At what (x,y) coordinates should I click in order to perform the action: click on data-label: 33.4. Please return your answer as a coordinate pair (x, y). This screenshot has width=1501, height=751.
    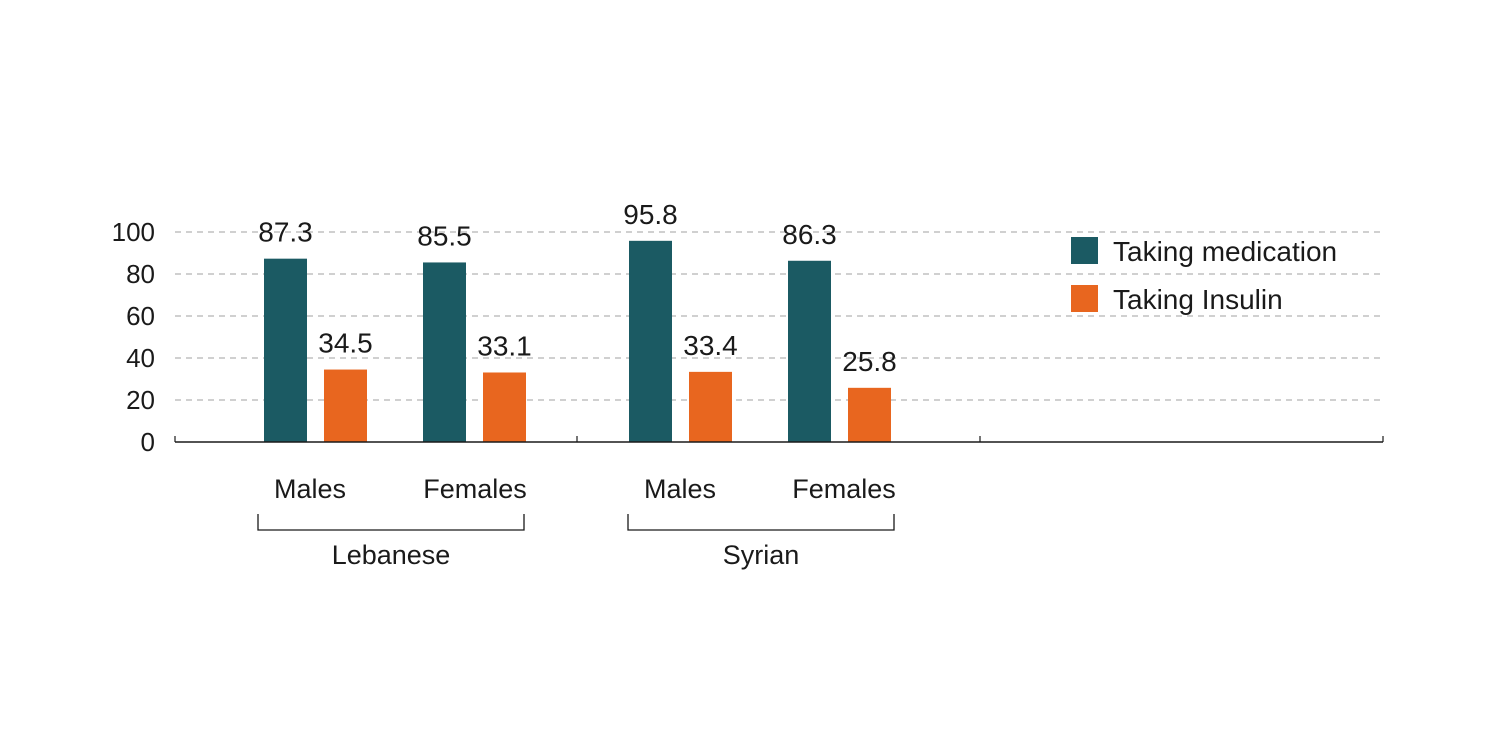
    Looking at the image, I should click on (710, 345).